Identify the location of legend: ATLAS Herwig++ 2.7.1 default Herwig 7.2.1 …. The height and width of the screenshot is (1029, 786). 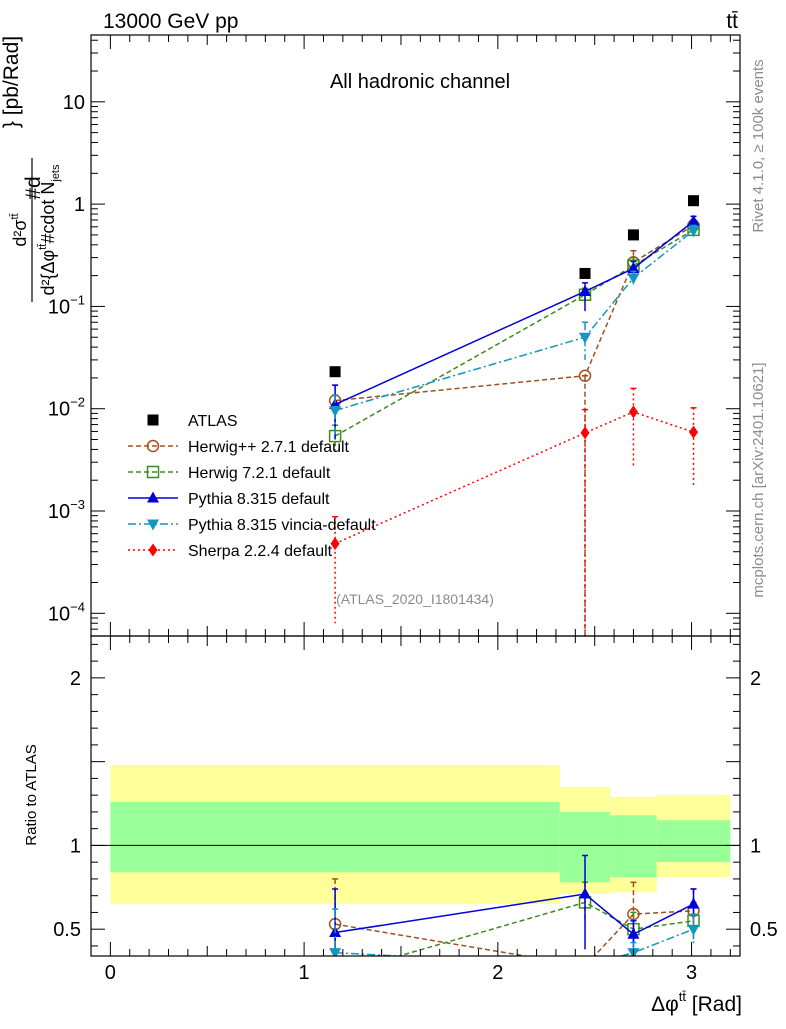
(252, 486).